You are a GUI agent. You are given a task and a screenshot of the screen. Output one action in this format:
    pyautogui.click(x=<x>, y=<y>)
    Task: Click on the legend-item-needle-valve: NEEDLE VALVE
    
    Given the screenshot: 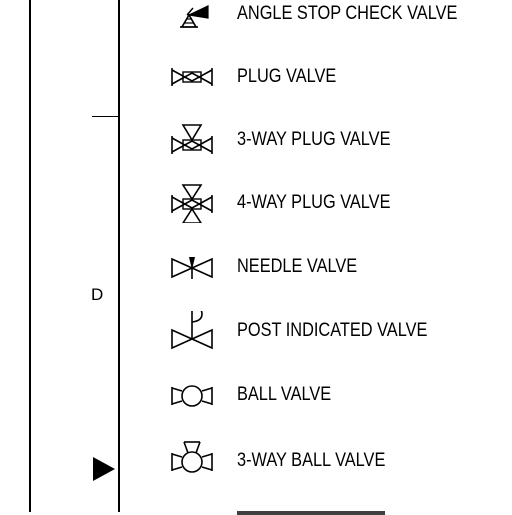 What is the action you would take?
    pyautogui.click(x=336, y=267)
    